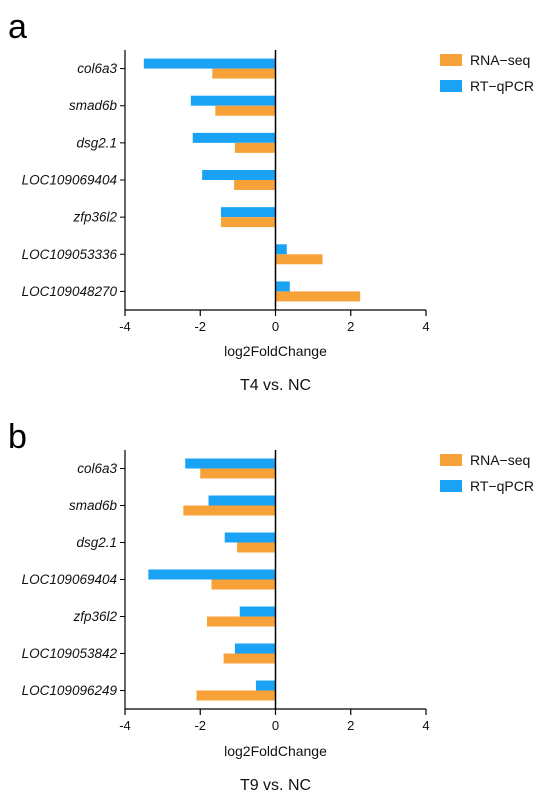 The image size is (550, 801). What do you see at coordinates (17, 27) in the screenshot?
I see `panel-label: a` at bounding box center [17, 27].